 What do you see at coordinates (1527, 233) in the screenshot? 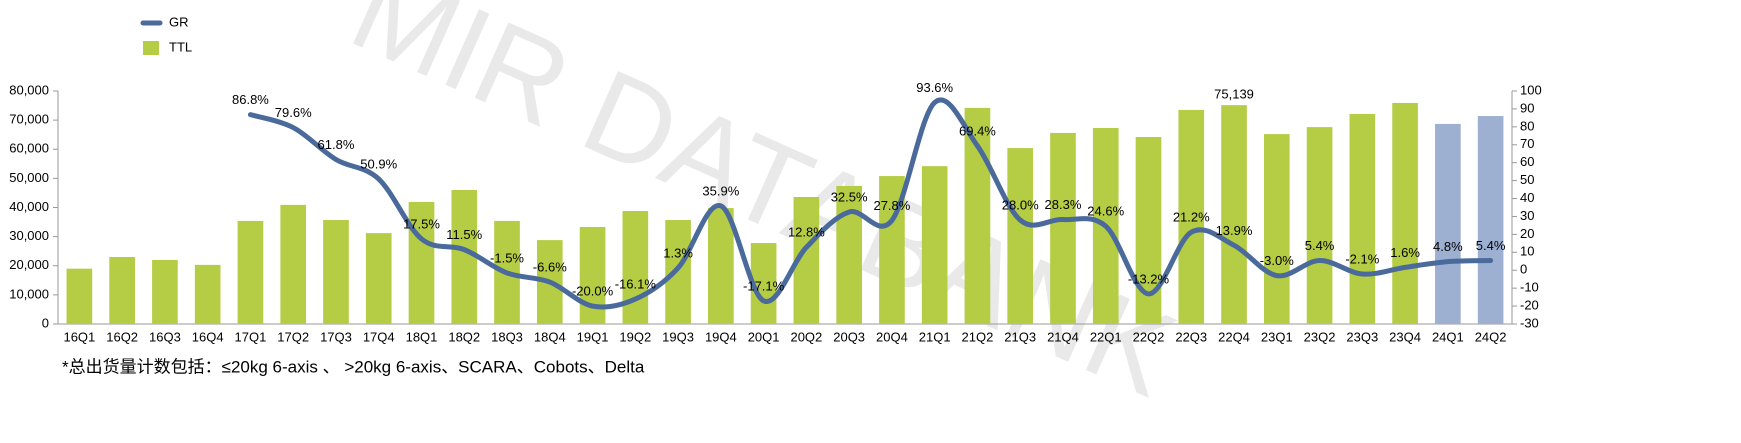
I see `y2-tick-label: 20` at bounding box center [1527, 233].